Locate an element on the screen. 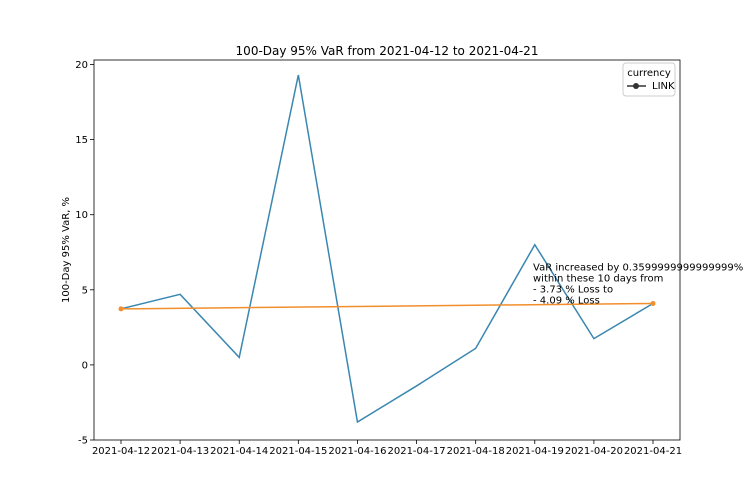 The width and height of the screenshot is (755, 503). y-tick-label: 20 is located at coordinates (81, 65).